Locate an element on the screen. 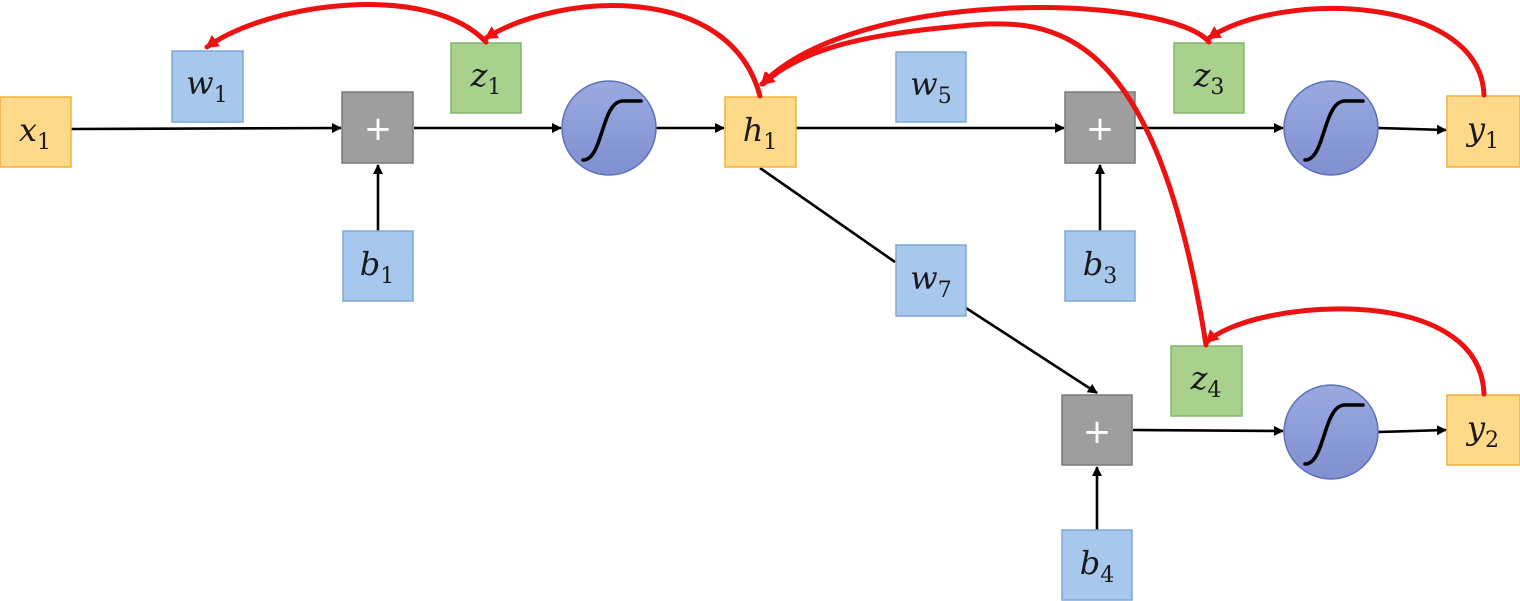  node-b3: b3 is located at coordinates (1100, 266).